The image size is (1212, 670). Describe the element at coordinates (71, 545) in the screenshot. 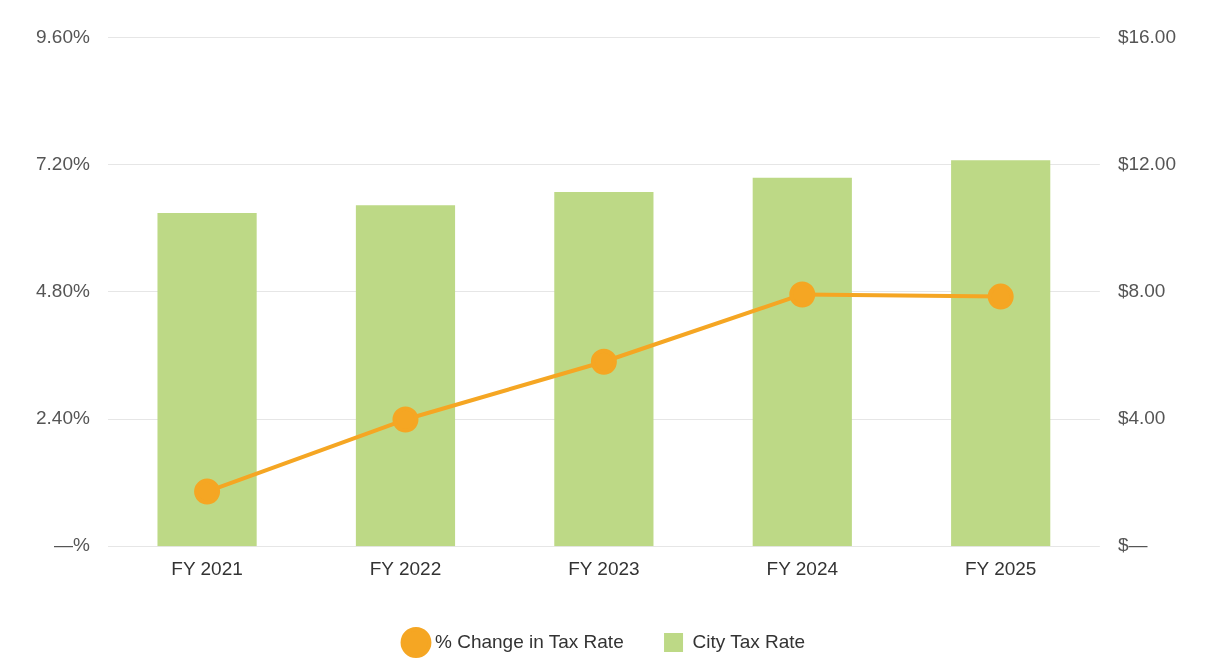

I see `y-tick-label: —%` at that location.